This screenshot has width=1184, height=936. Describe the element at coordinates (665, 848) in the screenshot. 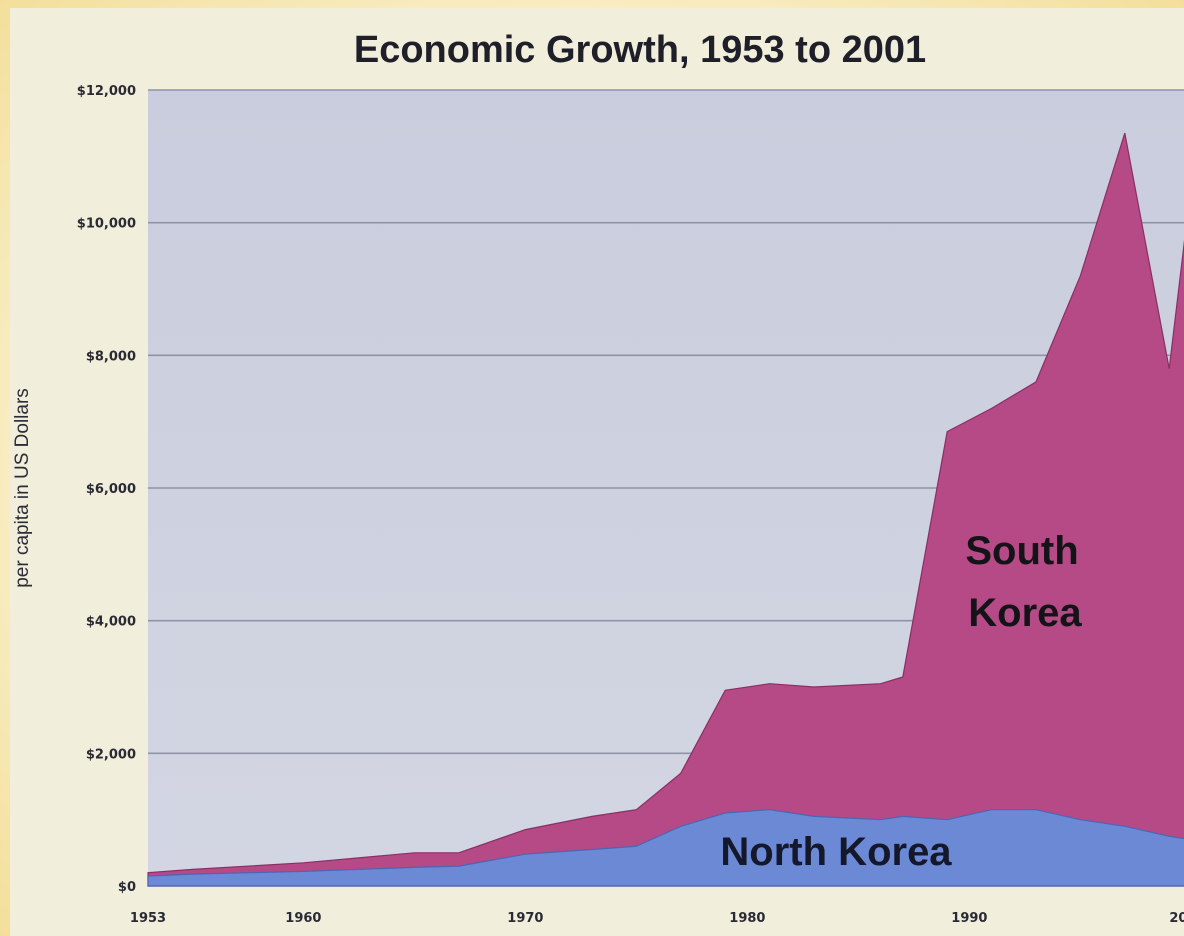

I see `north-korea-area` at that location.